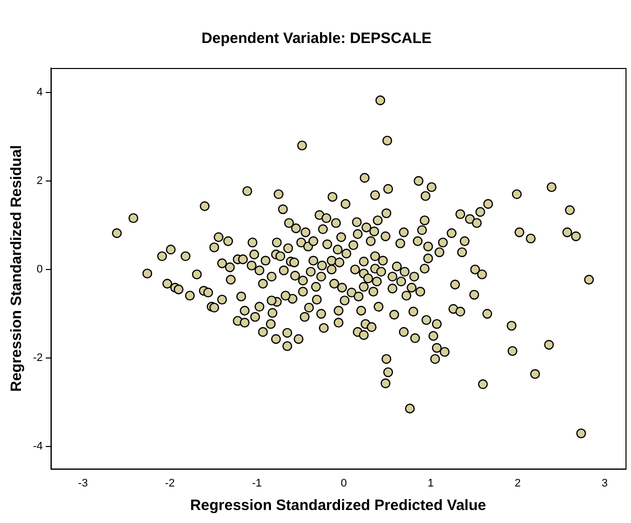  I want to click on y-axis-title: Regression Standardized Residual, so click(17, 268).